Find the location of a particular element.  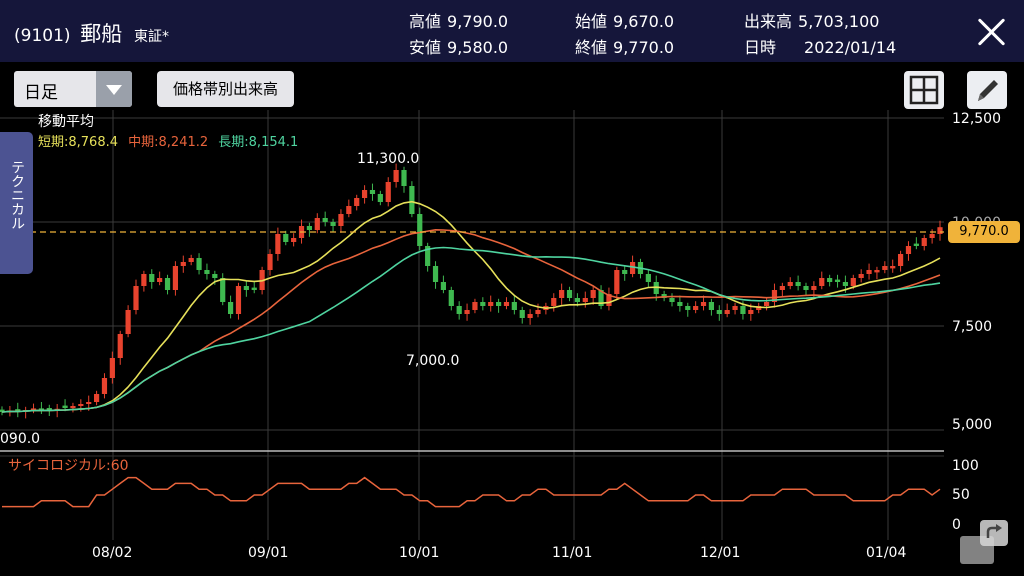

y-tick-label: 12,500 is located at coordinates (976, 119).